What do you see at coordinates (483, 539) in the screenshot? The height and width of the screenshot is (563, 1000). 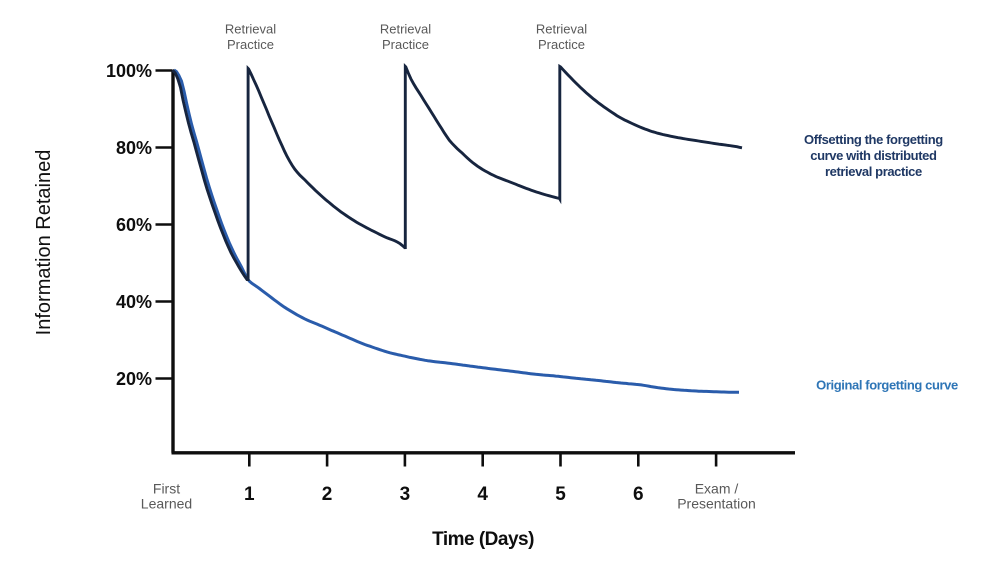 I see `svg-text: Time (Days)` at bounding box center [483, 539].